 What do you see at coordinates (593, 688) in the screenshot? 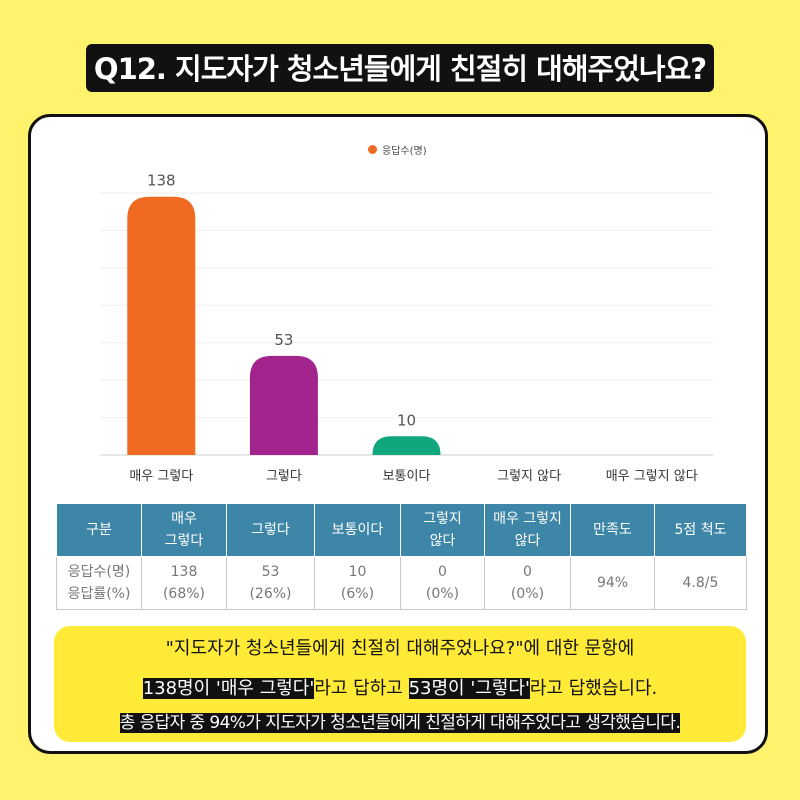
I see `summary-text-2: 라고 답했습니다.` at bounding box center [593, 688].